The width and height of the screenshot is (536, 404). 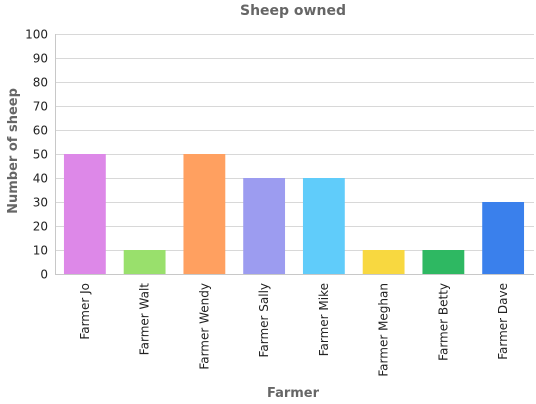 What do you see at coordinates (384, 330) in the screenshot?
I see `x-tick-label: Farmer Meghan` at bounding box center [384, 330].